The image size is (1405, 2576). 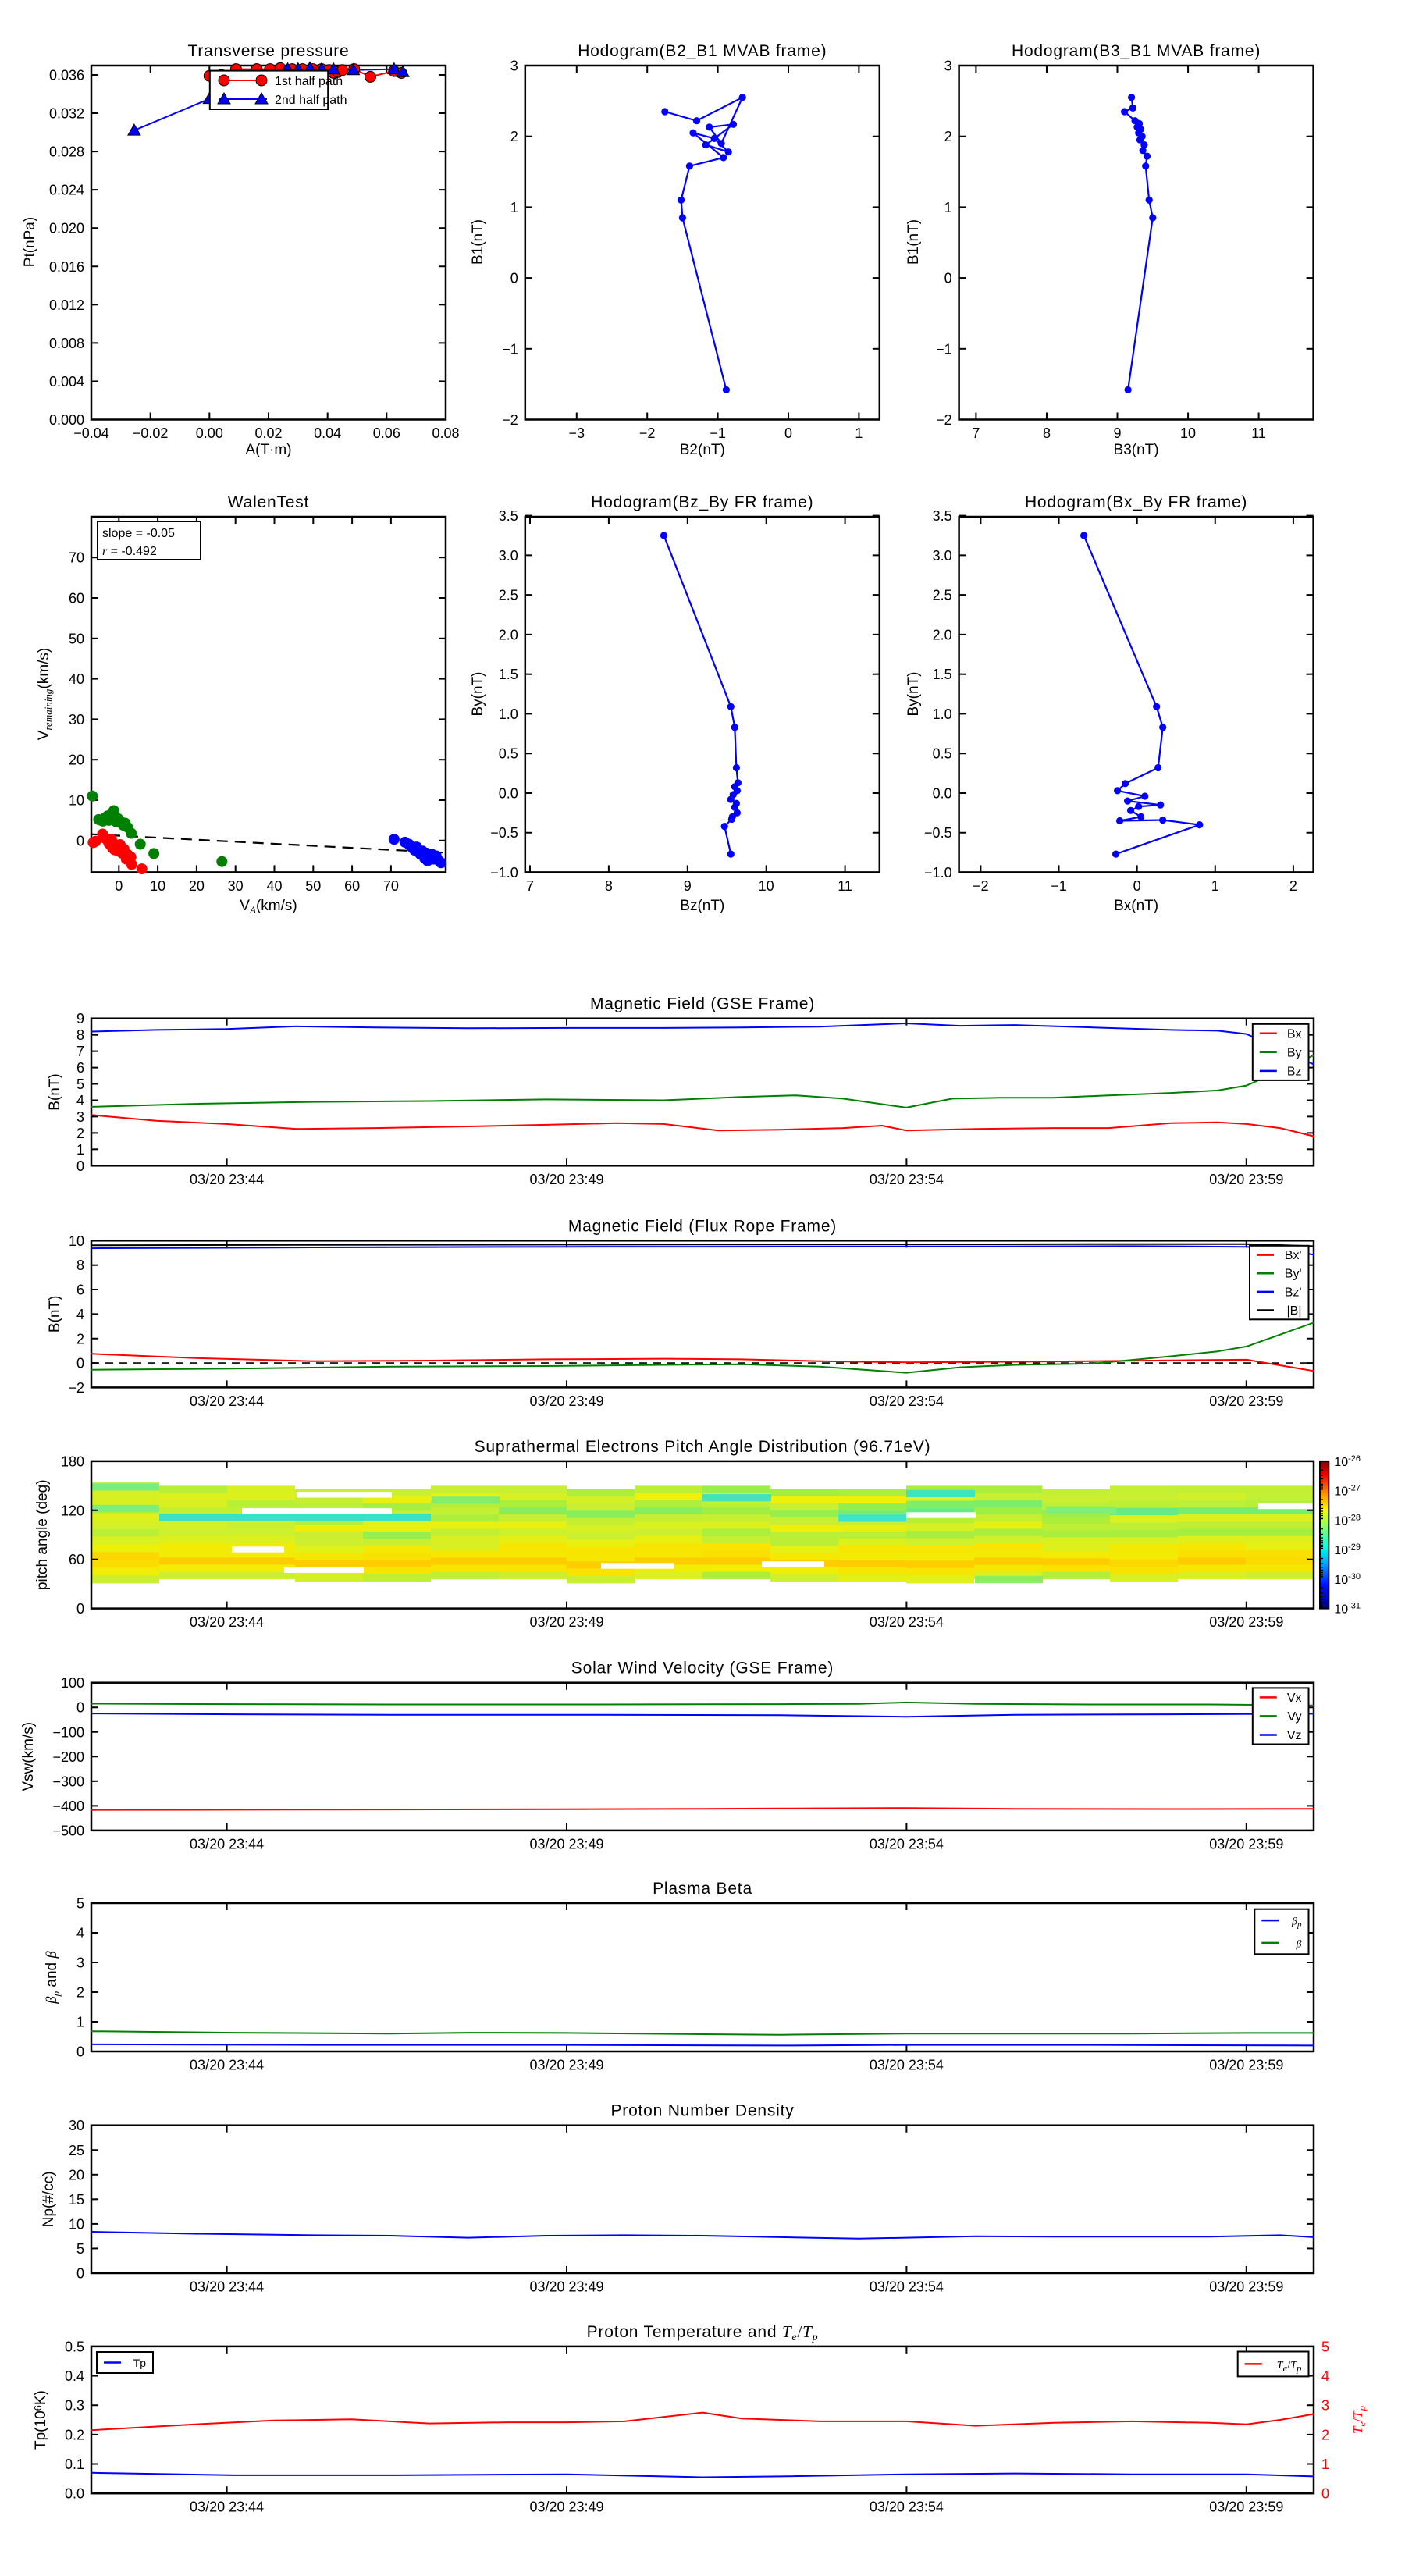 What do you see at coordinates (151, 433) in the screenshot?
I see `svg-text: −0.02` at bounding box center [151, 433].